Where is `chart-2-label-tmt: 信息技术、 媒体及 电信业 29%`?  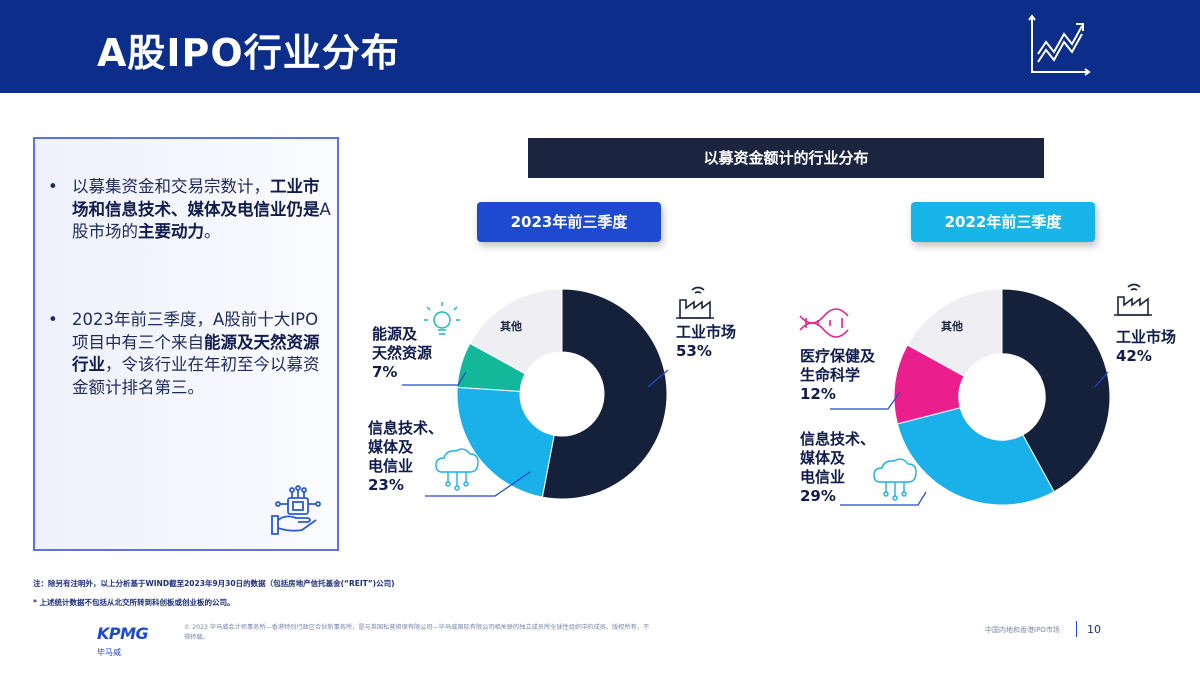
chart-2-label-tmt: 信息技术、 媒体及 电信业 29% is located at coordinates (838, 467).